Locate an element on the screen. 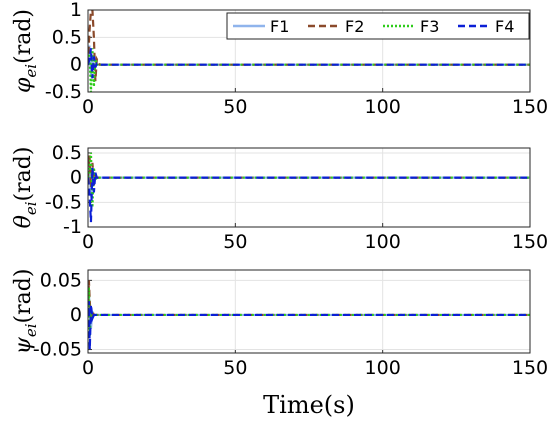 This screenshot has height=424, width=550. legend-label-f3: F3 is located at coordinates (429, 26).